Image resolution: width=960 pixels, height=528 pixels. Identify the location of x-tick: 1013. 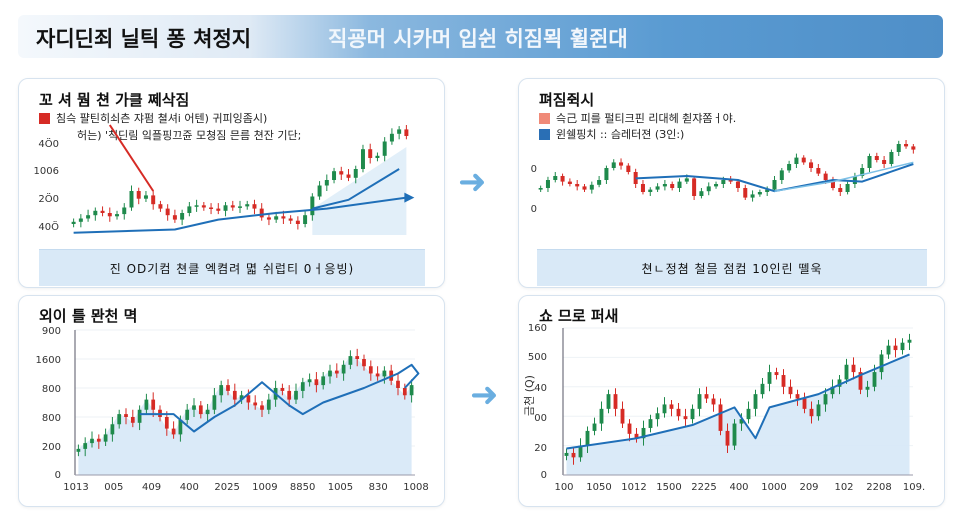
(76, 487).